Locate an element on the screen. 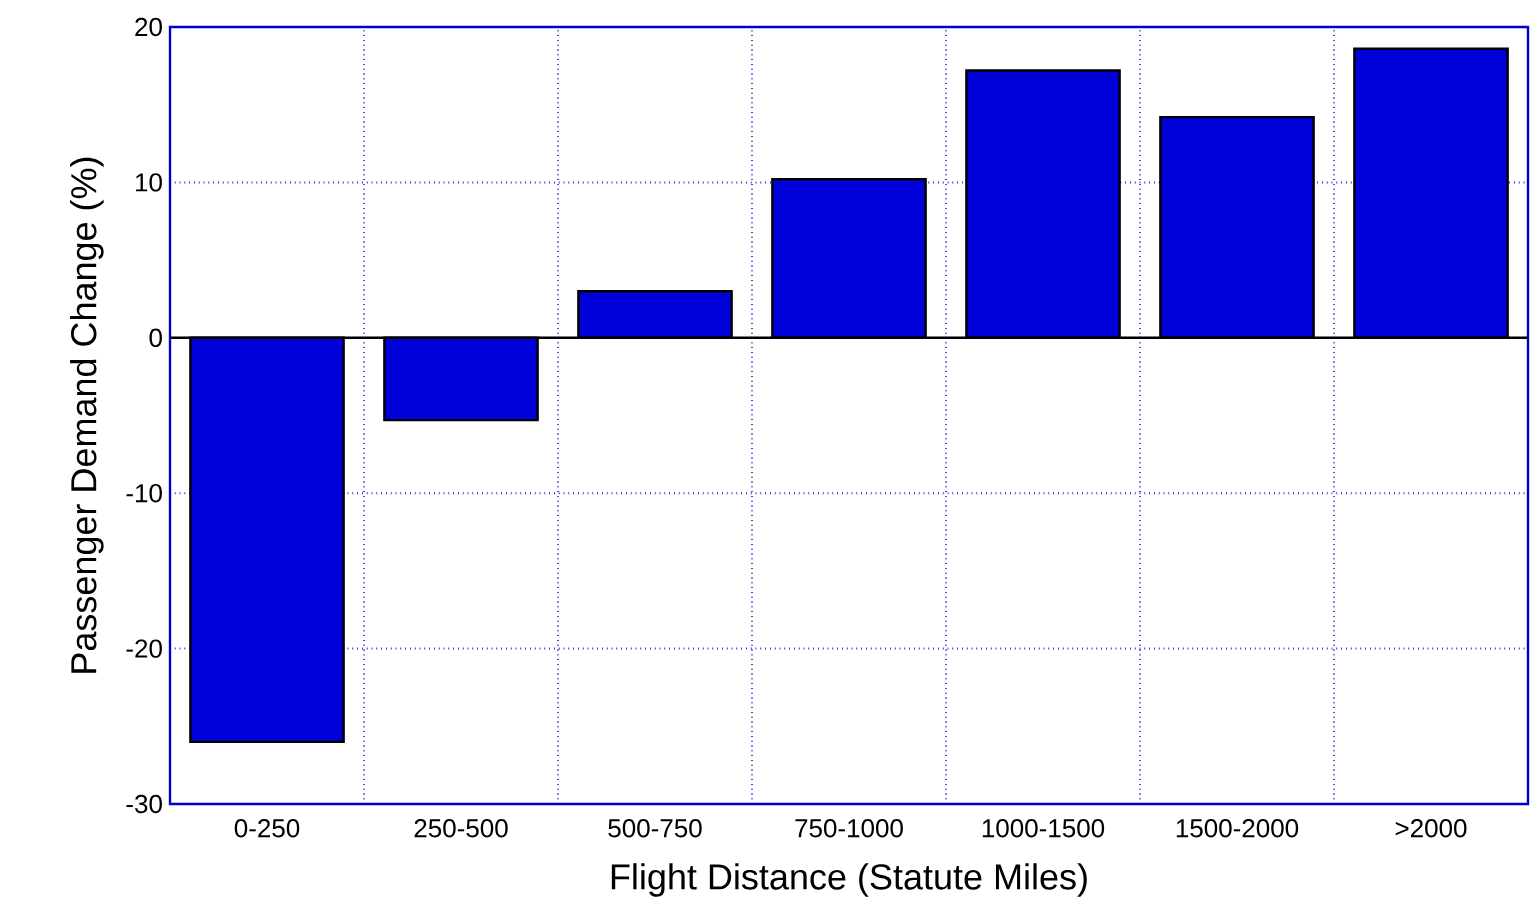  x-tick-label: 0-250 is located at coordinates (267, 828).